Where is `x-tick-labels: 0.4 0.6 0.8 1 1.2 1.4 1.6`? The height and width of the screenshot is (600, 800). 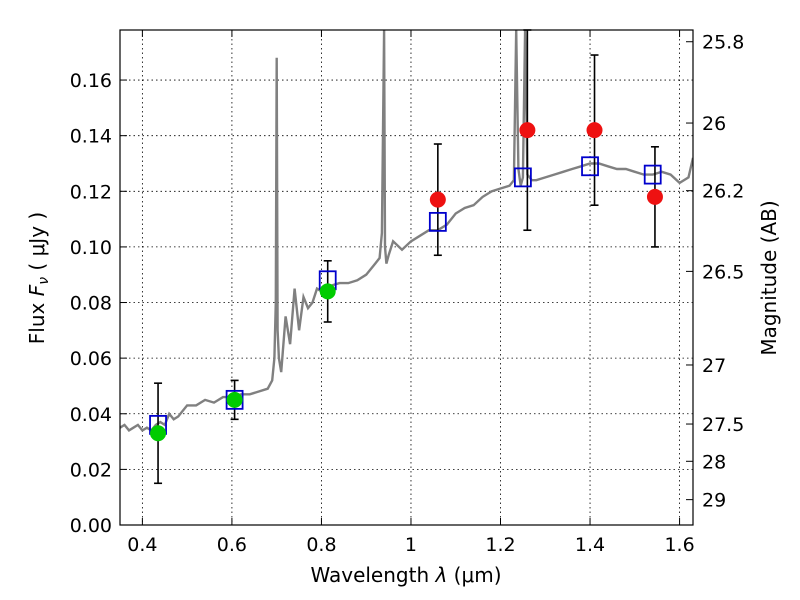
x-tick-labels: 0.4 0.6 0.8 1 1.2 1.4 1.6 is located at coordinates (410, 545).